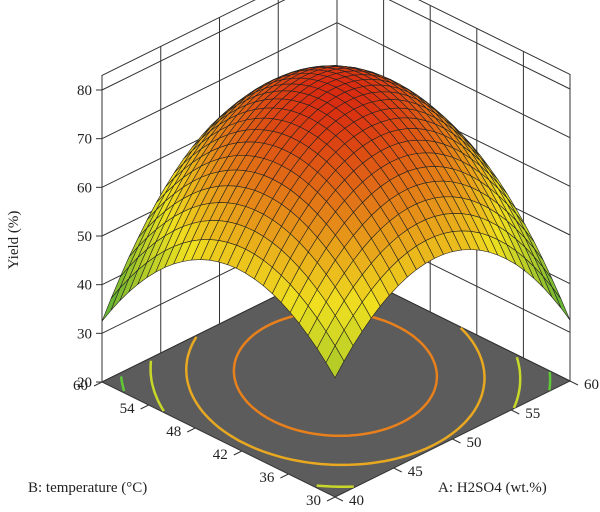 The width and height of the screenshot is (600, 512). I want to click on z-tick-label: 30, so click(84, 334).